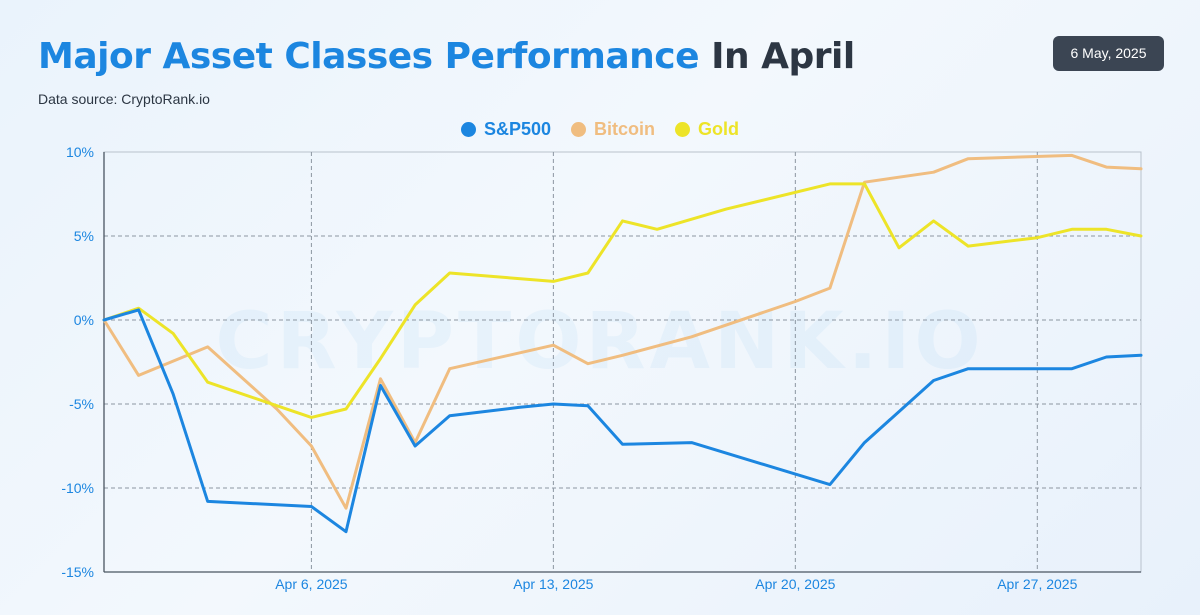  I want to click on chart-legend: S&P500 Bitcoin Gold, so click(600, 129).